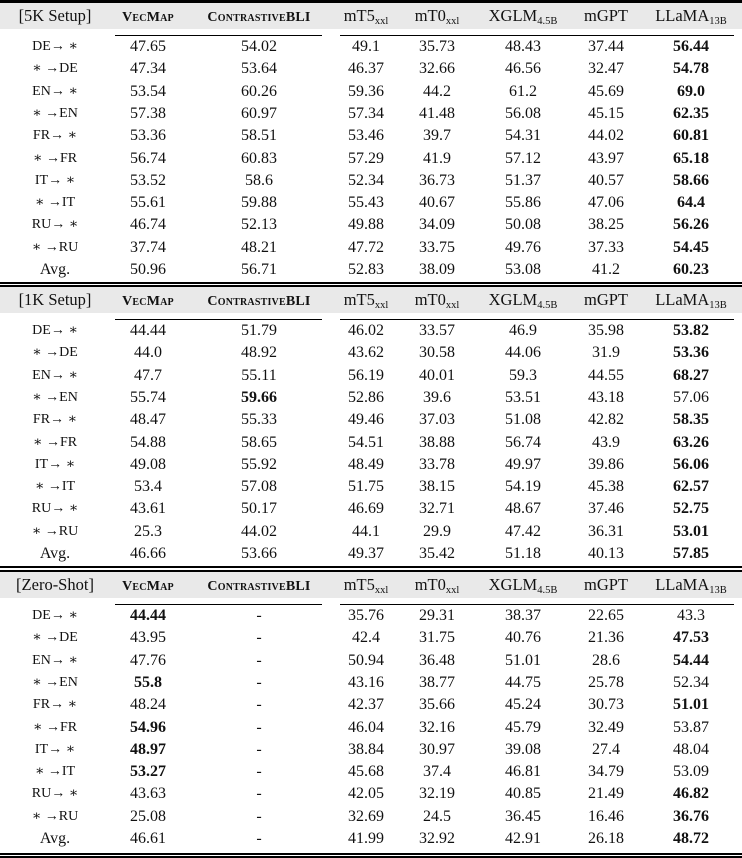 The image size is (742, 858). What do you see at coordinates (259, 136) in the screenshot?
I see `cell-contrastivebli: 58.51` at bounding box center [259, 136].